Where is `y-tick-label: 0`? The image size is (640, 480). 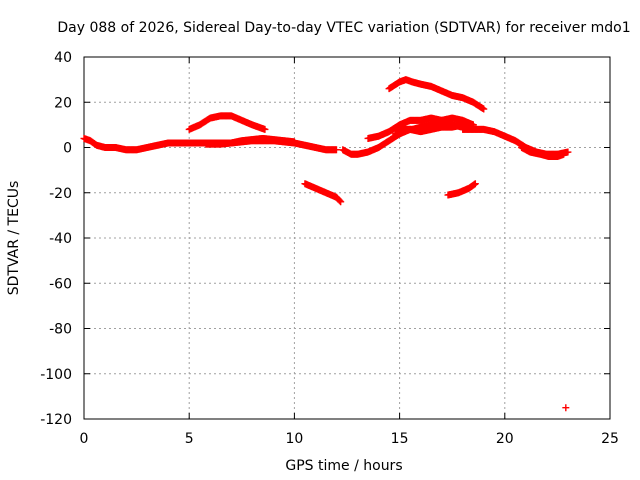
y-tick-label: 0 is located at coordinates (67, 149).